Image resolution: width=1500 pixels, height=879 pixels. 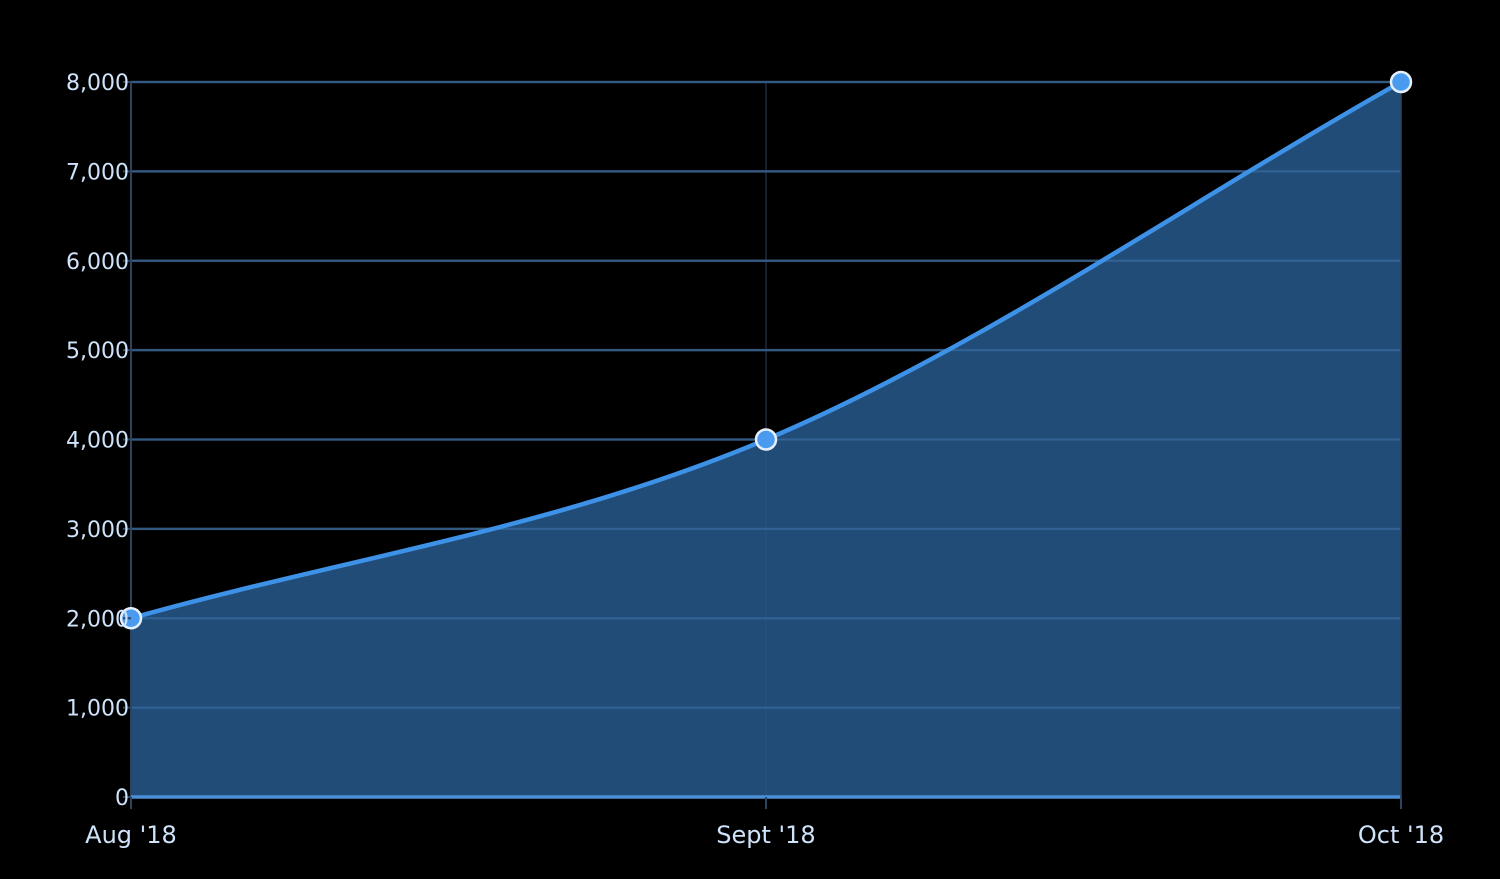 I want to click on y-tick-label: 0, so click(x=122, y=798).